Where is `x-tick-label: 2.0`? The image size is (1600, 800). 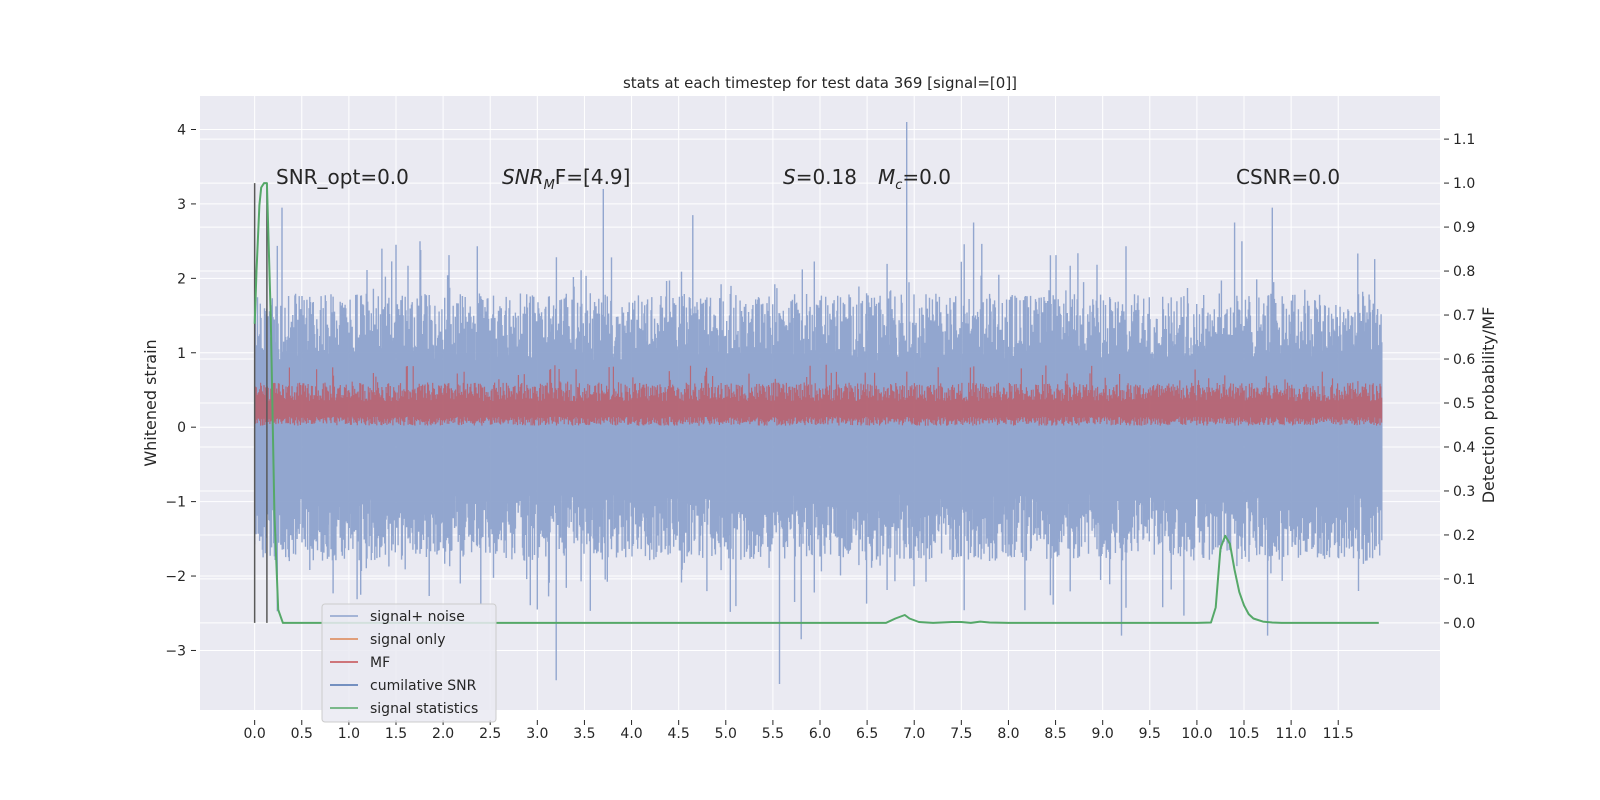 x-tick-label: 2.0 is located at coordinates (443, 734).